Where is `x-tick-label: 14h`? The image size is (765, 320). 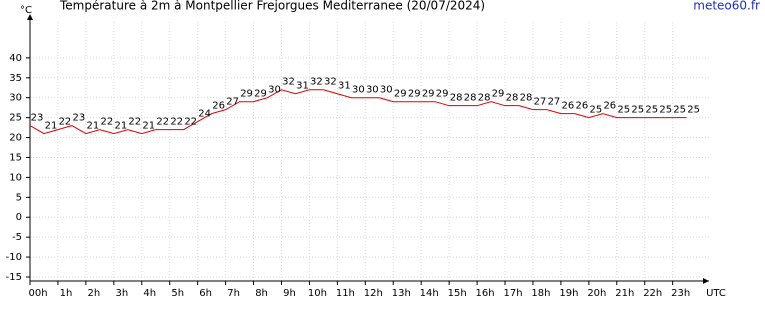 x-tick-label: 14h is located at coordinates (429, 293).